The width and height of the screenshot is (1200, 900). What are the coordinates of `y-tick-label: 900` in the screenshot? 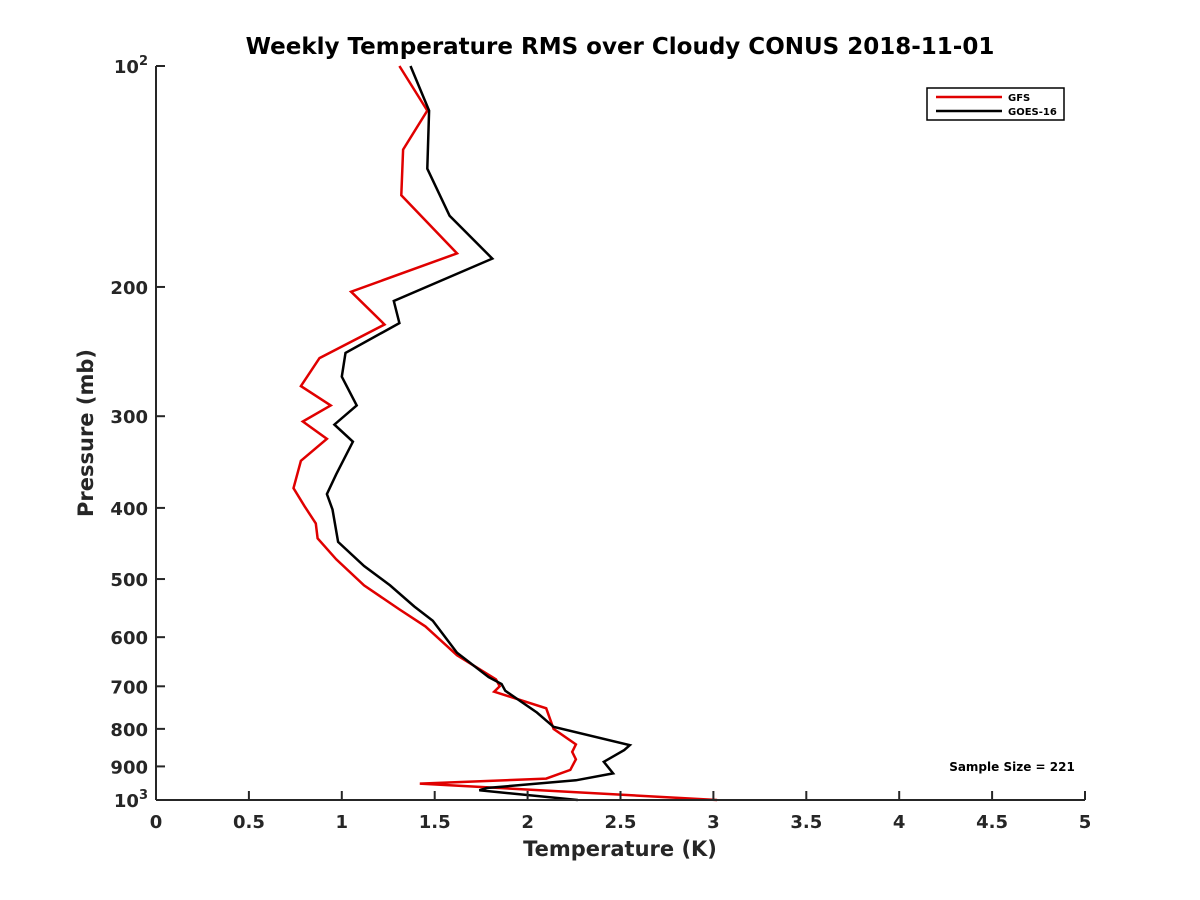 It's located at (129, 767).